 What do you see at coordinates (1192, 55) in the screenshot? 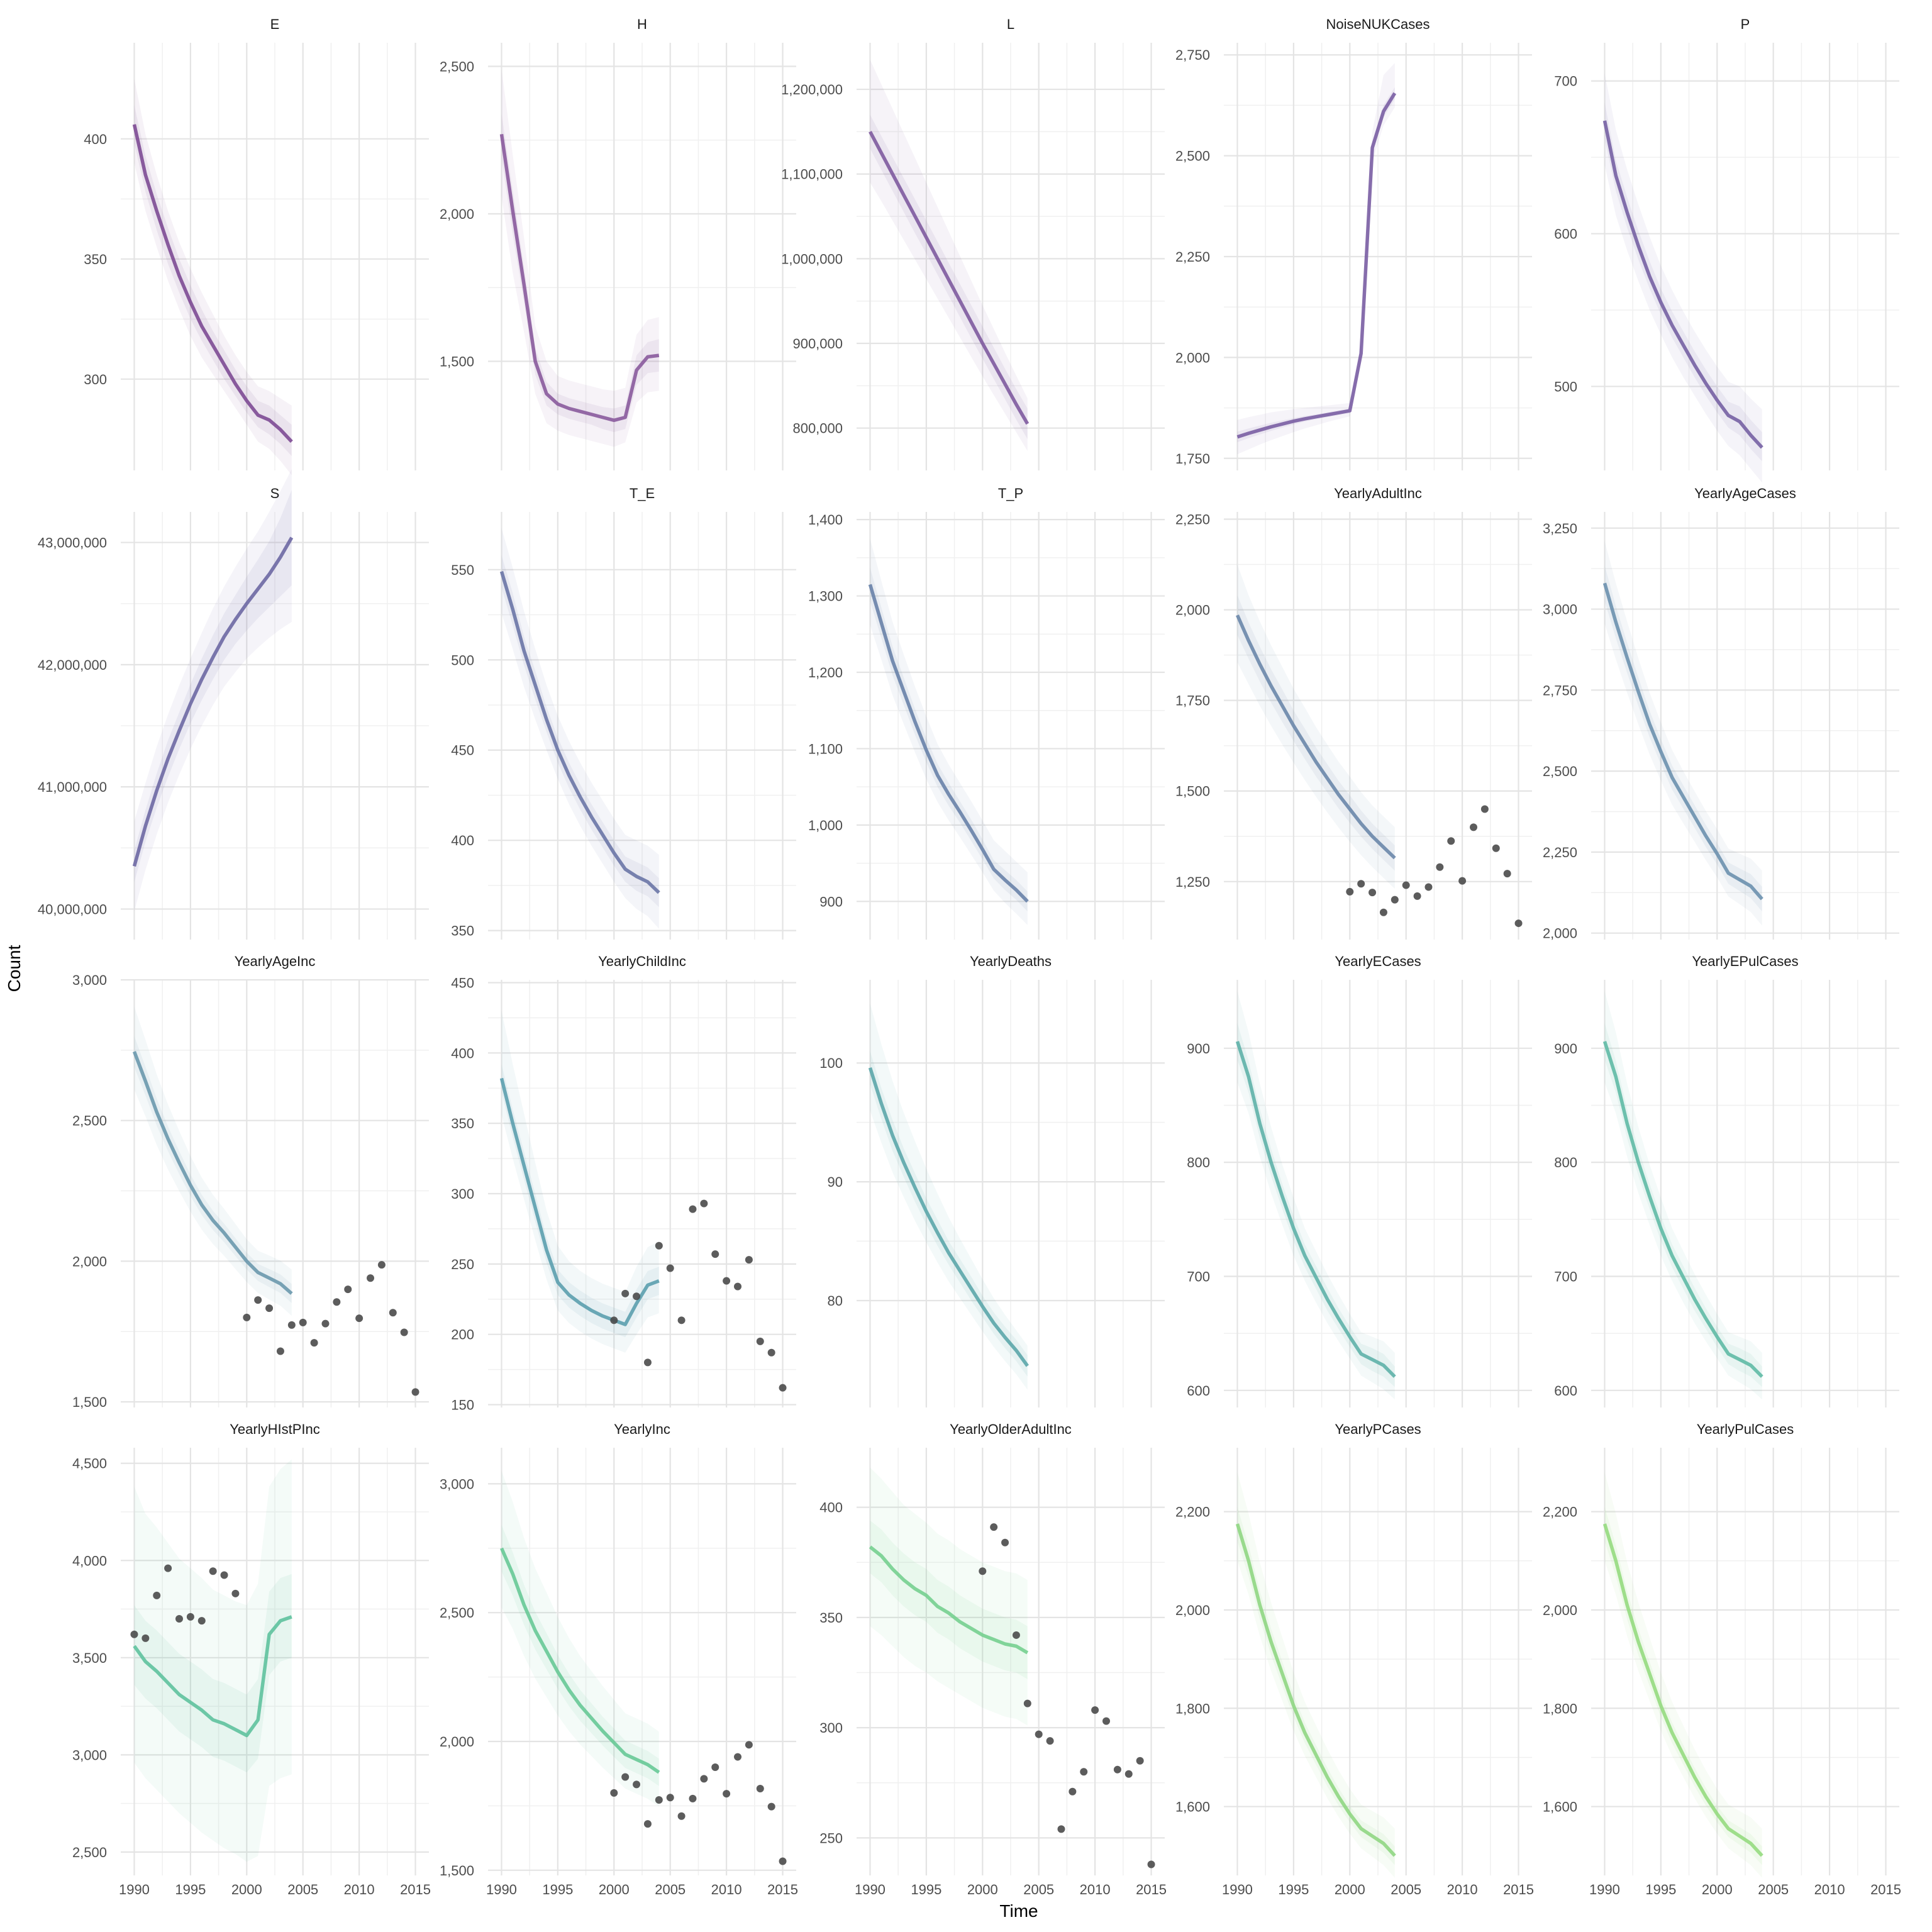
I see `y-tick-label: 2,750` at bounding box center [1192, 55].